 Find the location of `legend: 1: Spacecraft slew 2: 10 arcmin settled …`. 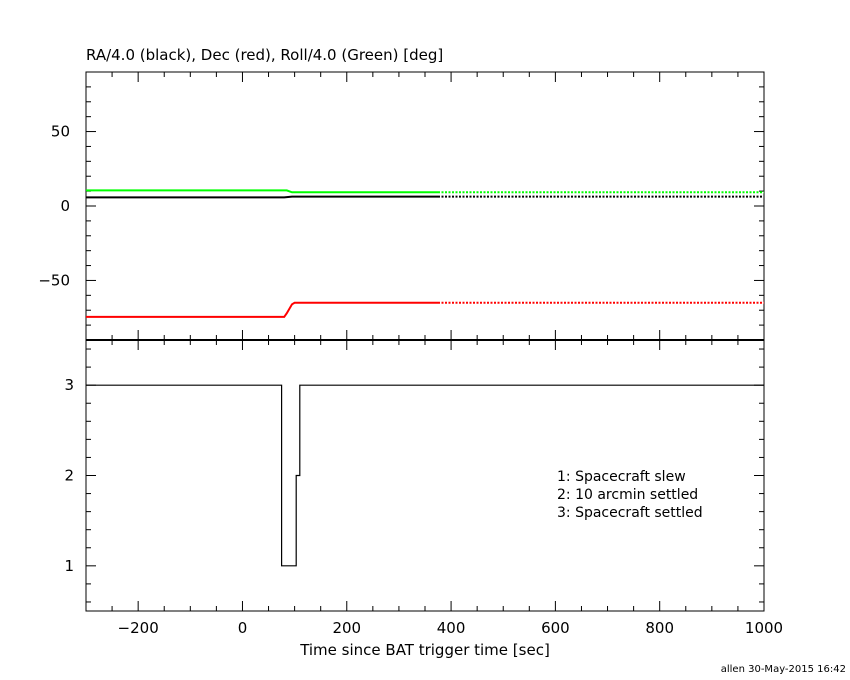

legend: 1: Spacecraft slew 2: 10 arcmin settled … is located at coordinates (630, 495).